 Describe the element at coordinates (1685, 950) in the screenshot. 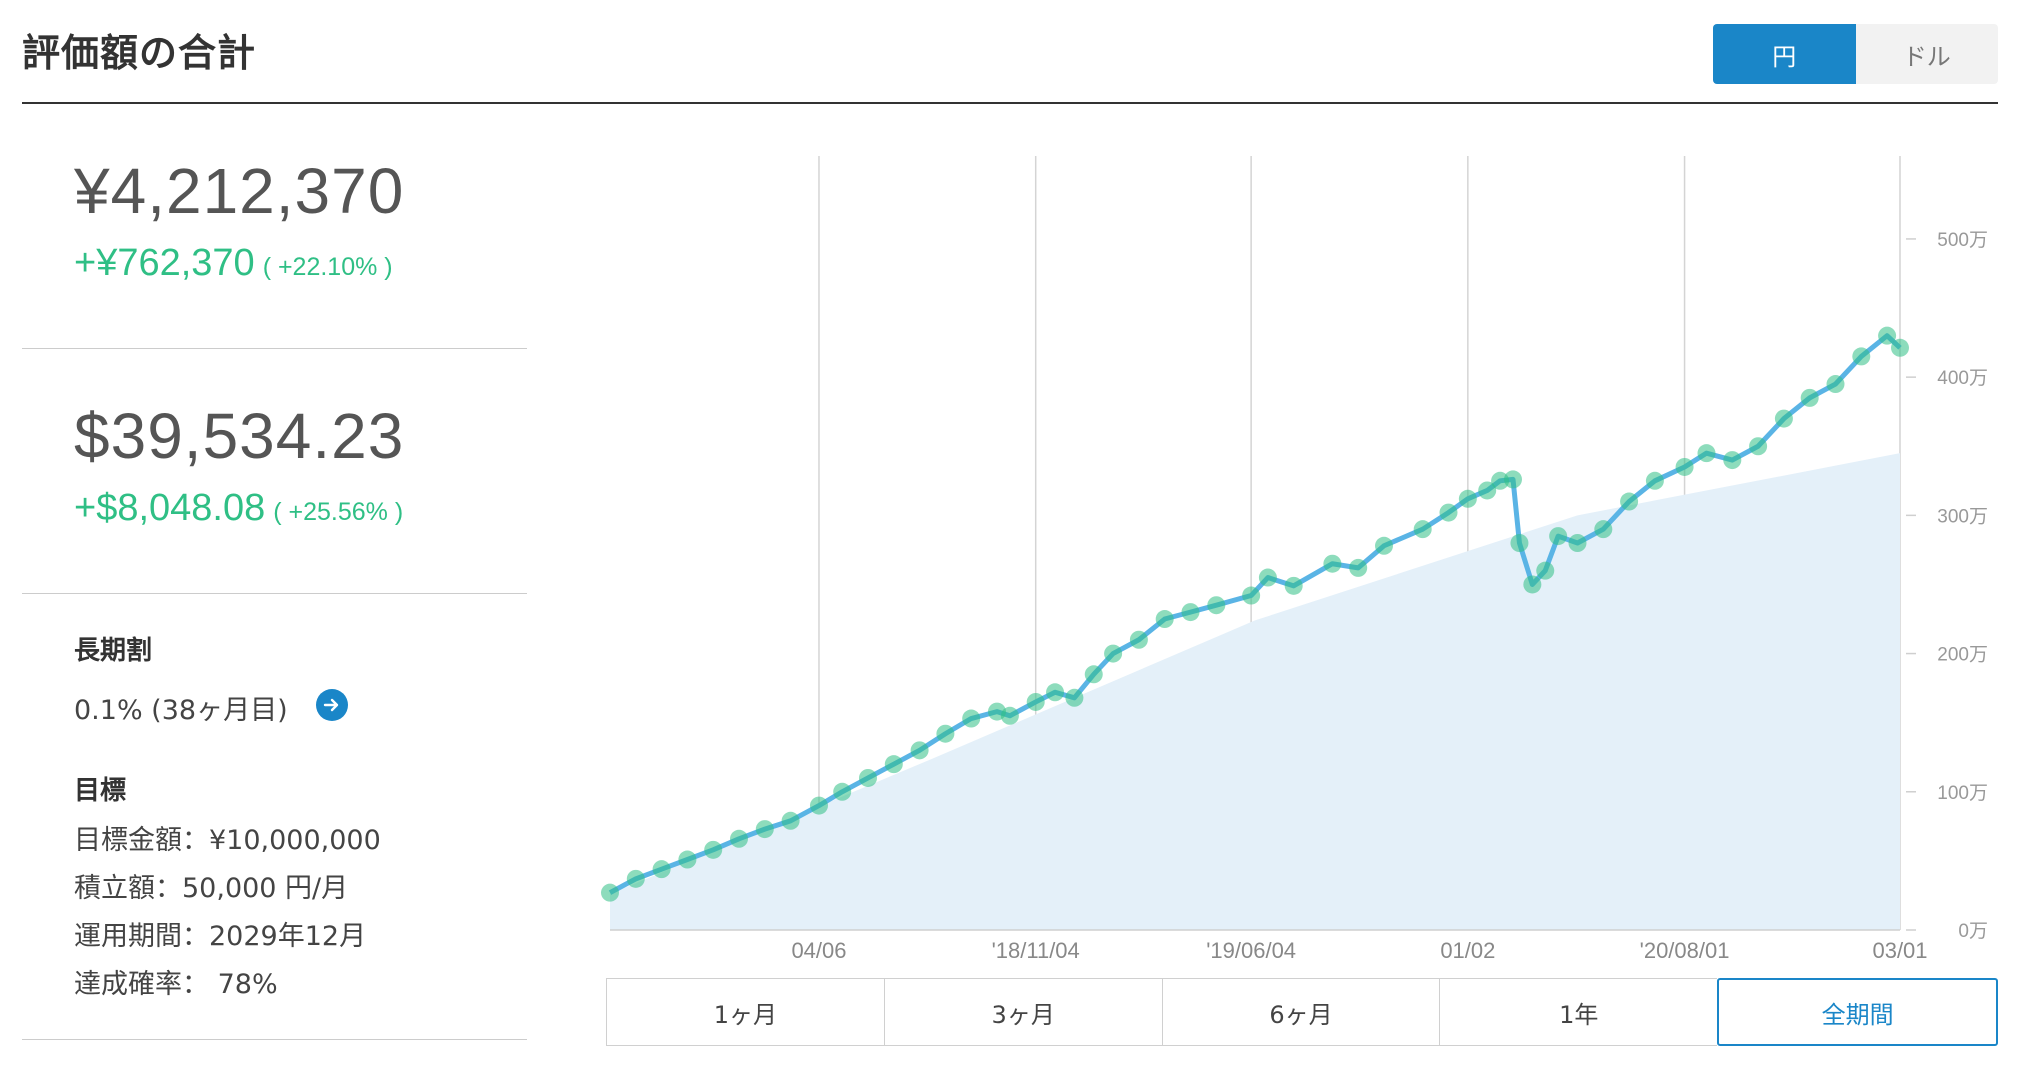

I see `x-tick-label-4: '20/08/01` at that location.